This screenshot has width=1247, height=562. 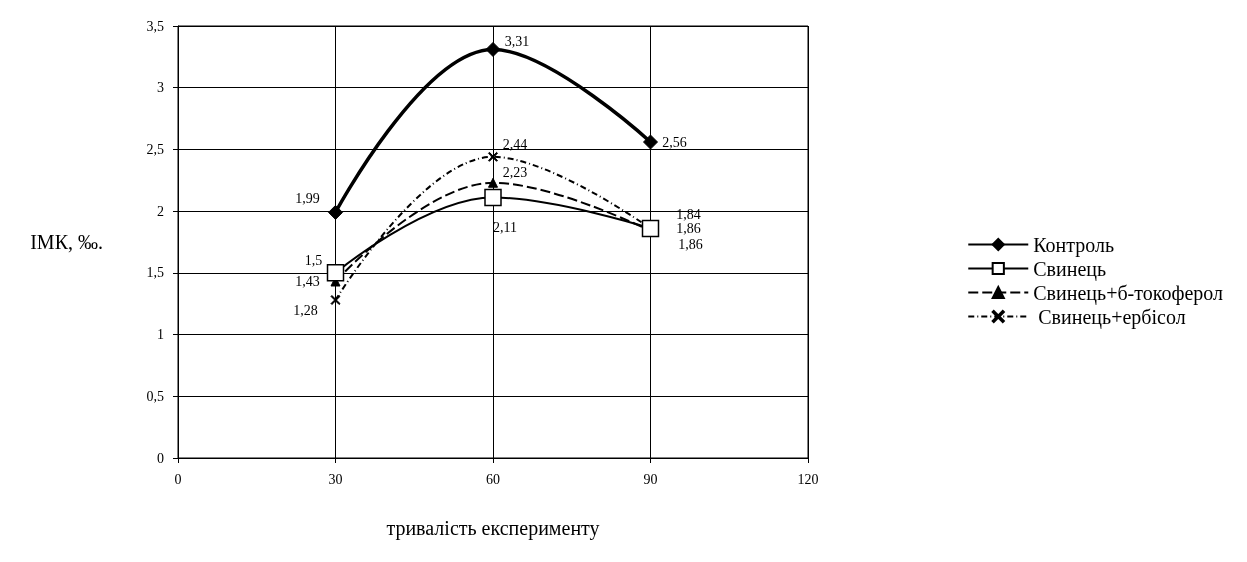 I want to click on x-tick-label: 90, so click(x=650, y=479).